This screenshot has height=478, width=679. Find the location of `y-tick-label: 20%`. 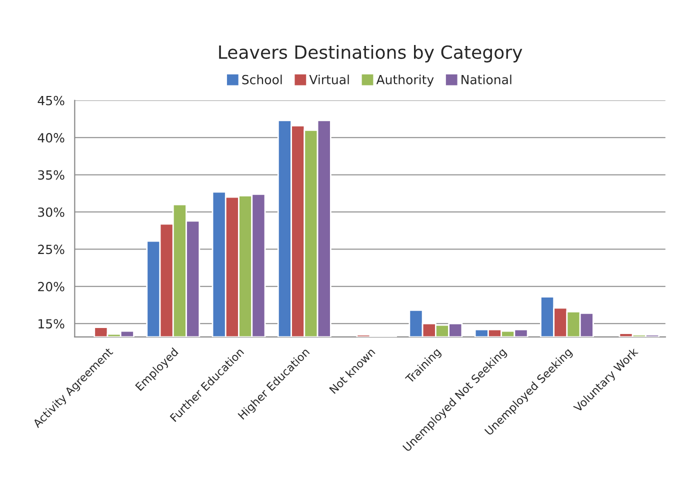

y-tick-label: 20% is located at coordinates (51, 287).